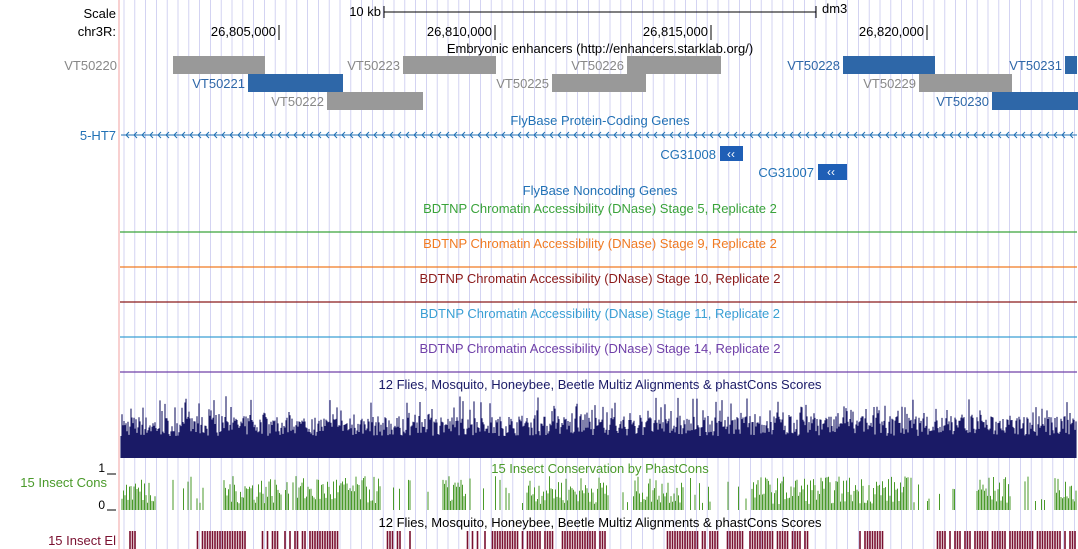  I want to click on enhancer-vt50221: VT50221, so click(267, 83).